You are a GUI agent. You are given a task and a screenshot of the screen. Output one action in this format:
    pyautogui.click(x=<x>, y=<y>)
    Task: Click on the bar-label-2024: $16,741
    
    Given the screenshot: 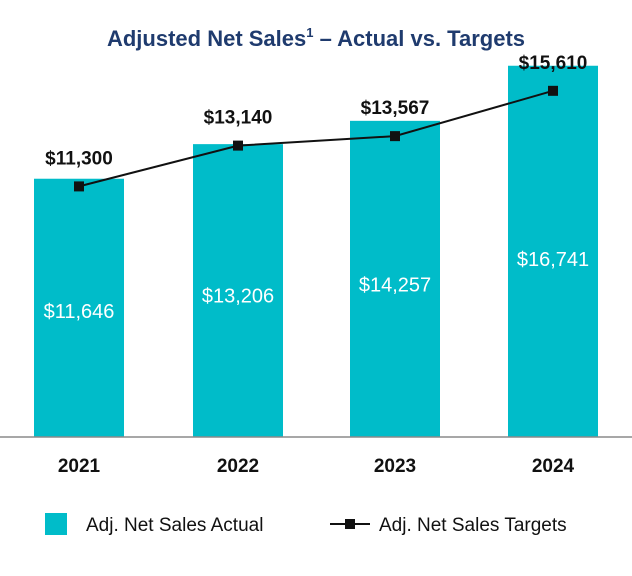 What is the action you would take?
    pyautogui.click(x=553, y=260)
    